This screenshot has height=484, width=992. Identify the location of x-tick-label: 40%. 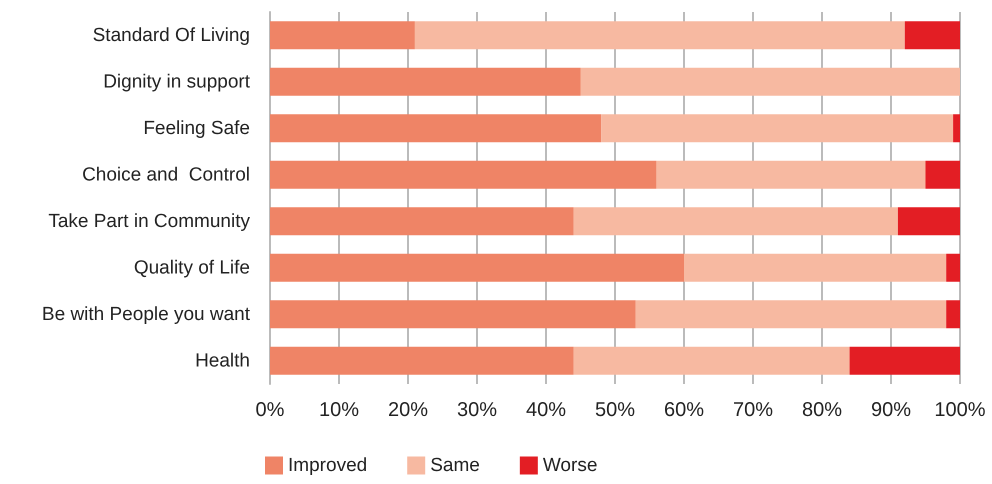
(546, 410).